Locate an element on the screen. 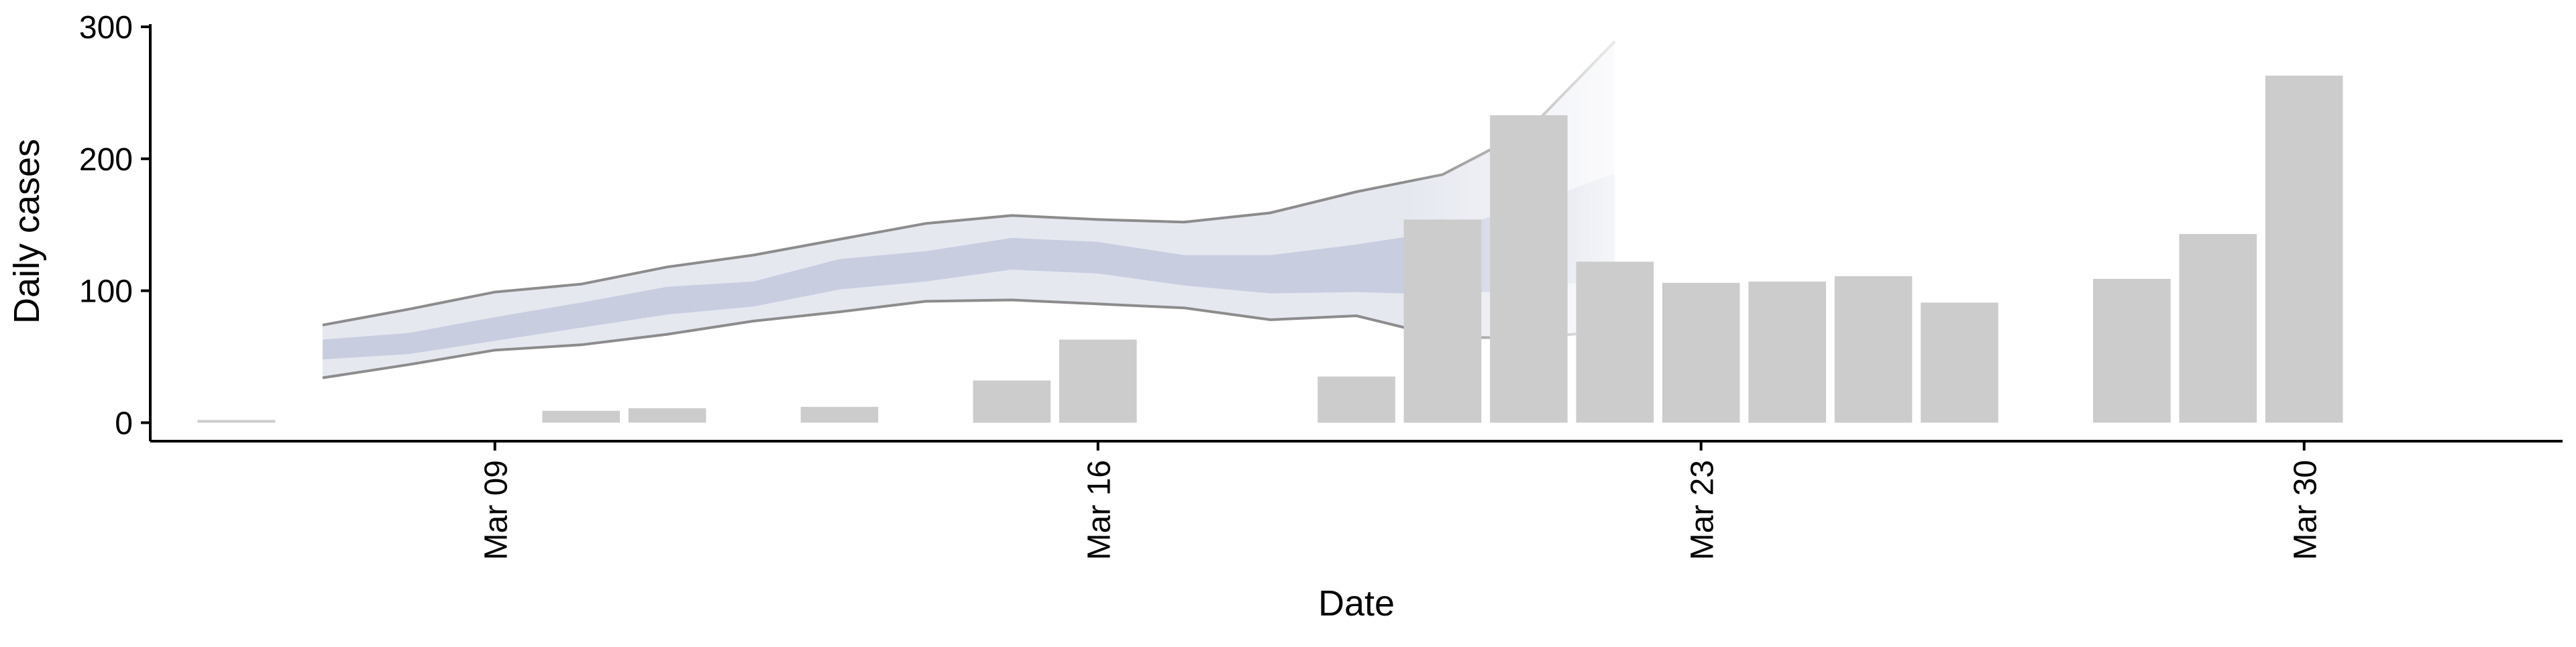  x-tick-label-2020-03-30: Mar 30 is located at coordinates (2306, 510).